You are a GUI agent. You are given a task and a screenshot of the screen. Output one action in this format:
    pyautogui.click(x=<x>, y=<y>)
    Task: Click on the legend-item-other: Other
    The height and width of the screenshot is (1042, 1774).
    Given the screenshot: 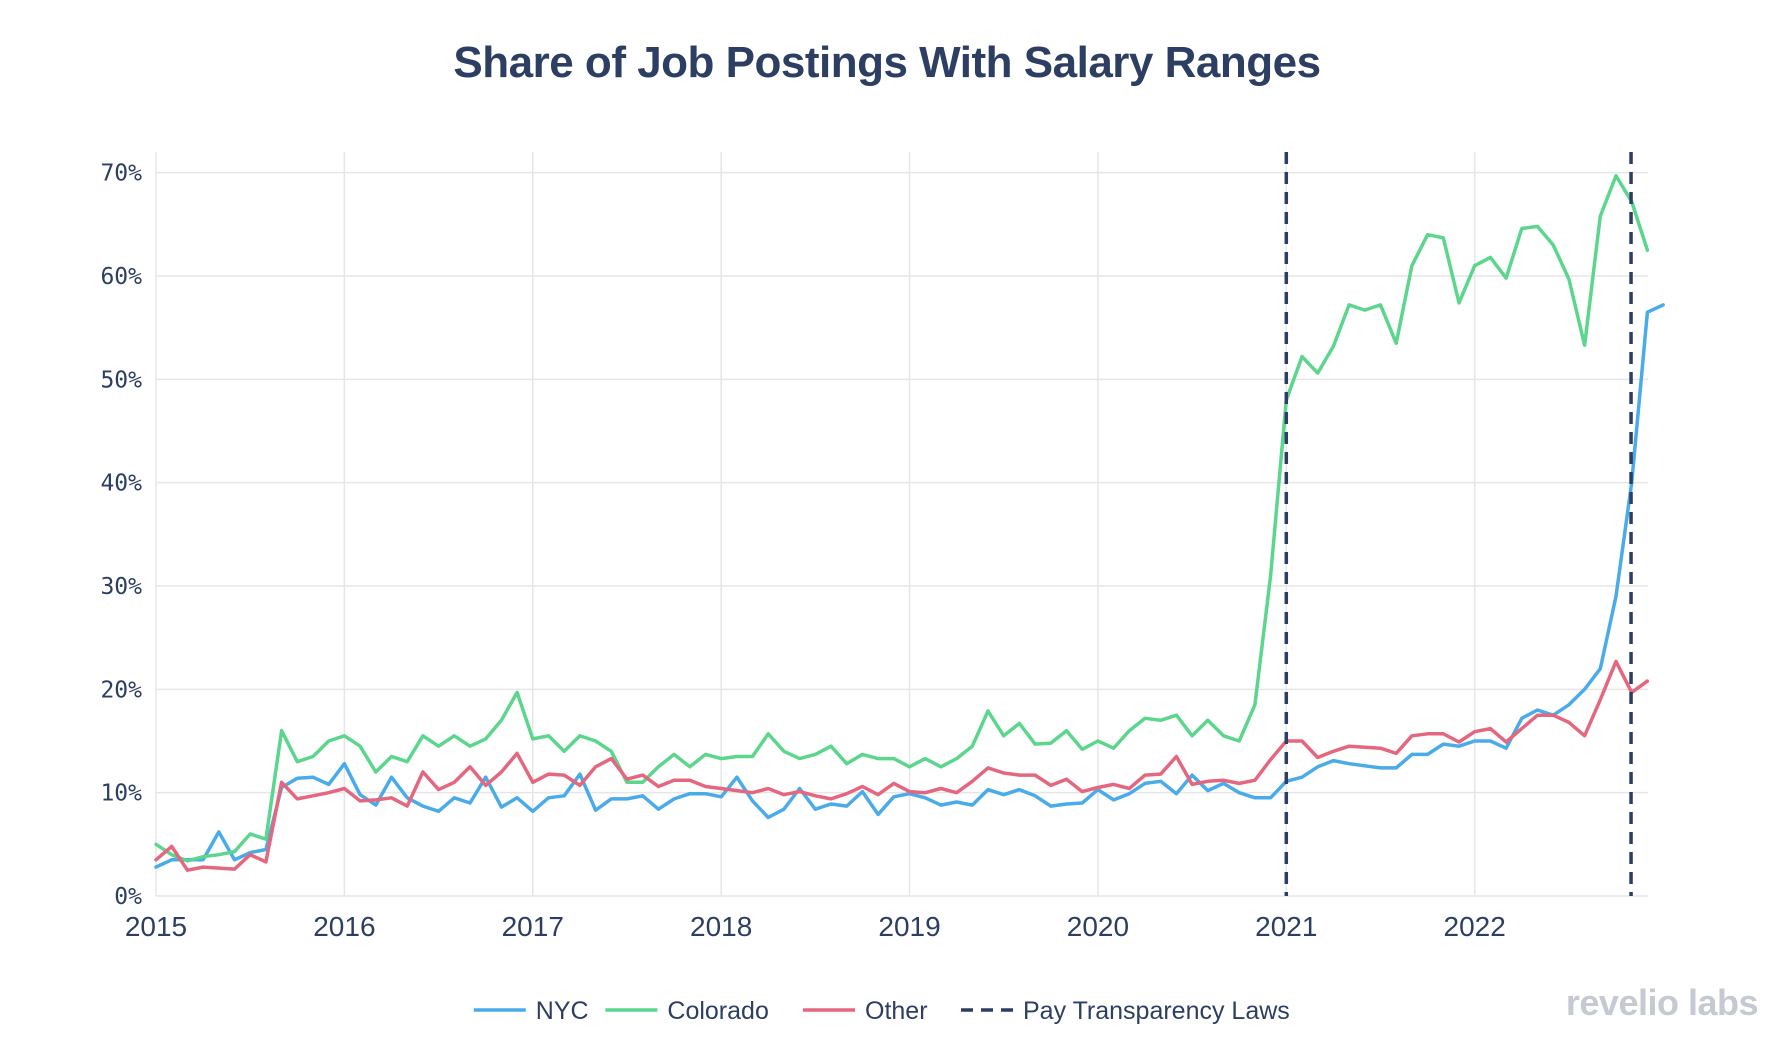 What is the action you would take?
    pyautogui.click(x=865, y=1011)
    